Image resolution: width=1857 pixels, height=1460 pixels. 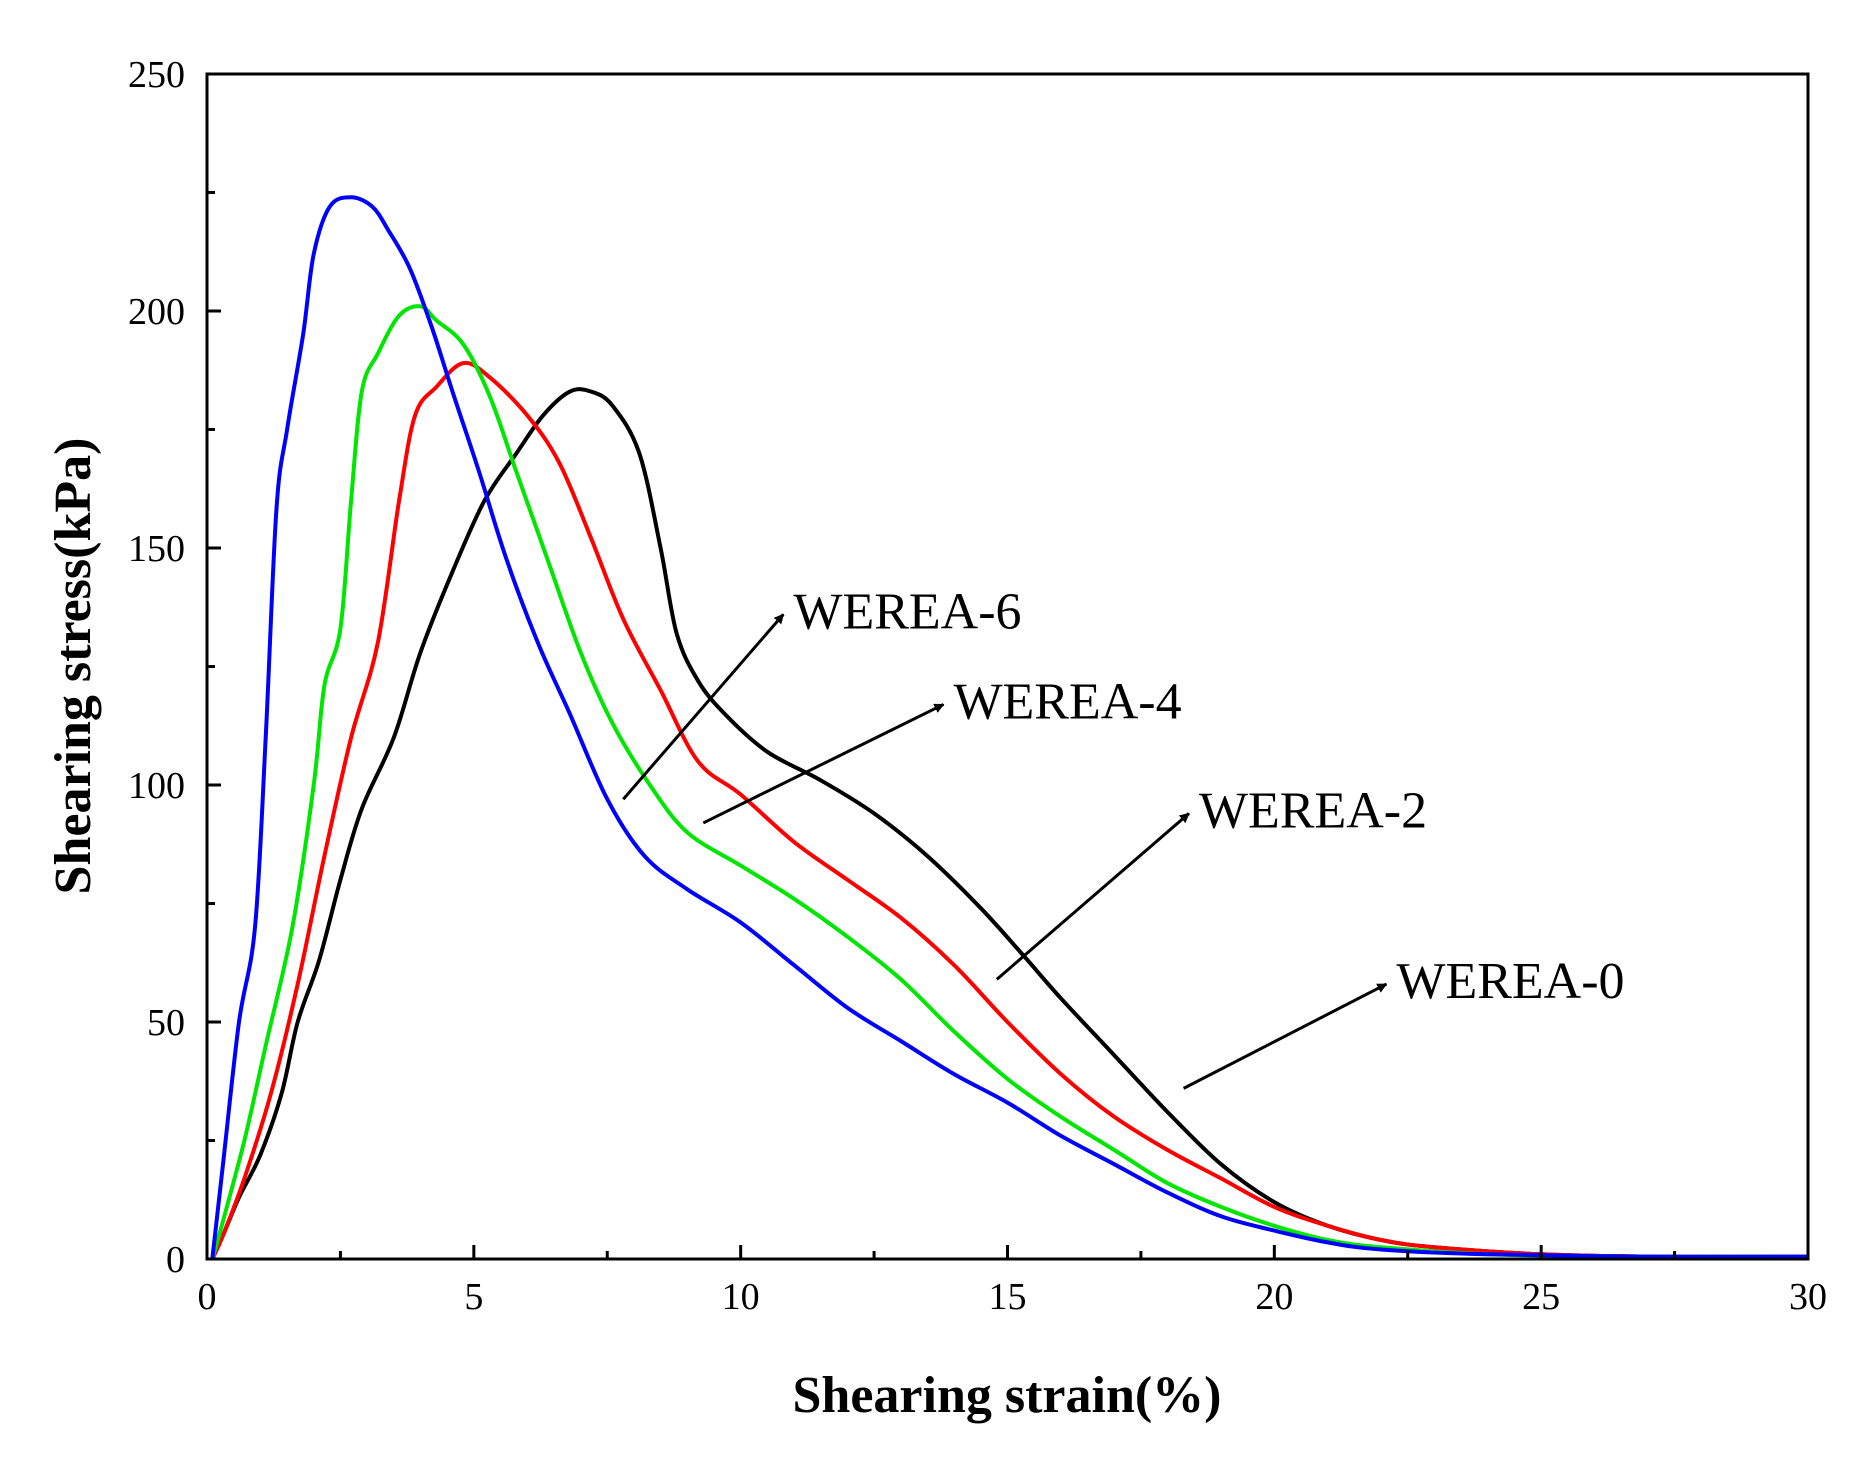 What do you see at coordinates (1008, 1297) in the screenshot?
I see `x-tick-label: 15` at bounding box center [1008, 1297].